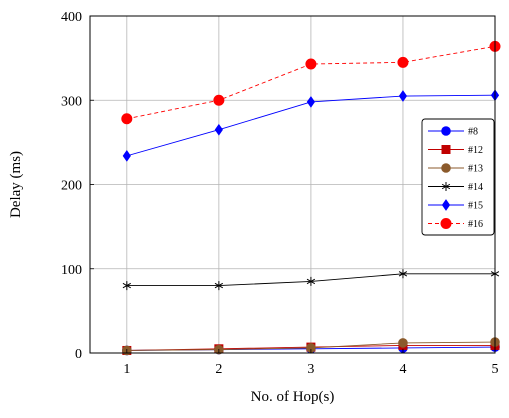  Describe the element at coordinates (71, 101) in the screenshot. I see `y-tick-label: 300` at that location.